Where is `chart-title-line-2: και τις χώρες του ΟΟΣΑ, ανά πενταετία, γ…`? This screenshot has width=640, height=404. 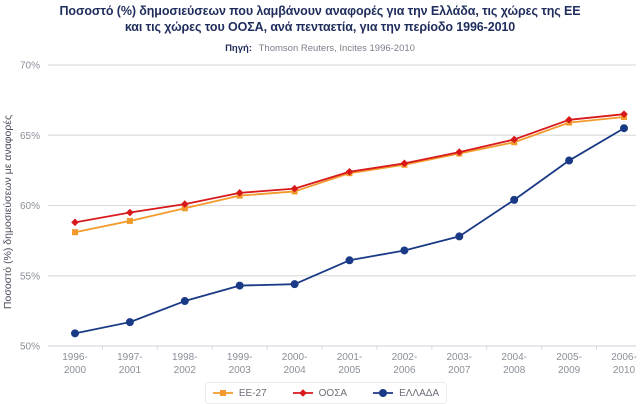 chart-title-line-2: και τις χώρες του ΟΟΣΑ, ανά πενταετία, γ… is located at coordinates (320, 27).